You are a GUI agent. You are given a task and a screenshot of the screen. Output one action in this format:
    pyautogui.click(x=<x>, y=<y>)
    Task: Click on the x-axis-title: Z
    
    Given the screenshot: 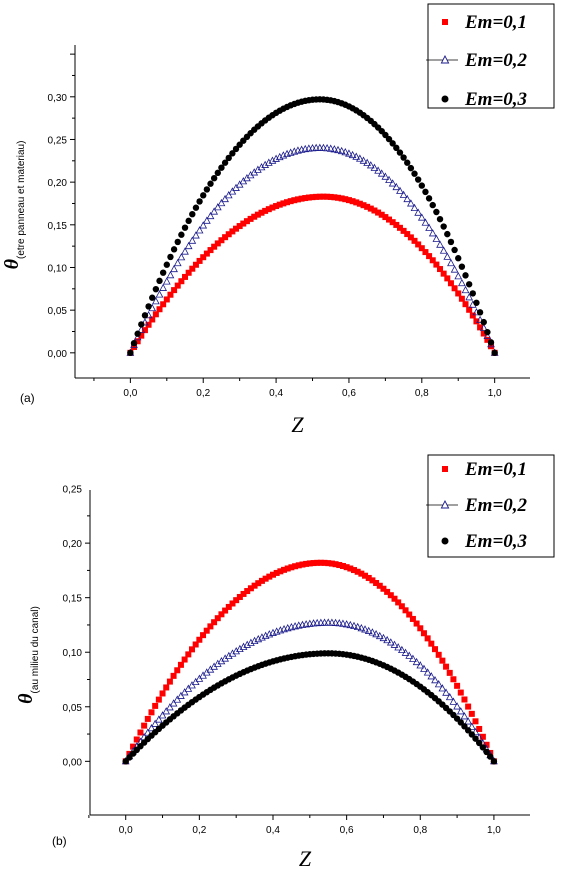 What is the action you would take?
    pyautogui.click(x=297, y=424)
    